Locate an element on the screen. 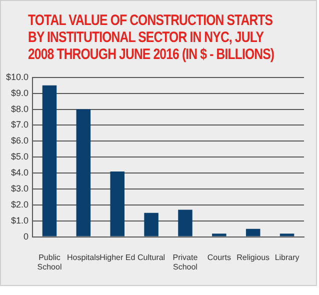 The image size is (319, 295). y-tick-label: 0 is located at coordinates (26, 236).